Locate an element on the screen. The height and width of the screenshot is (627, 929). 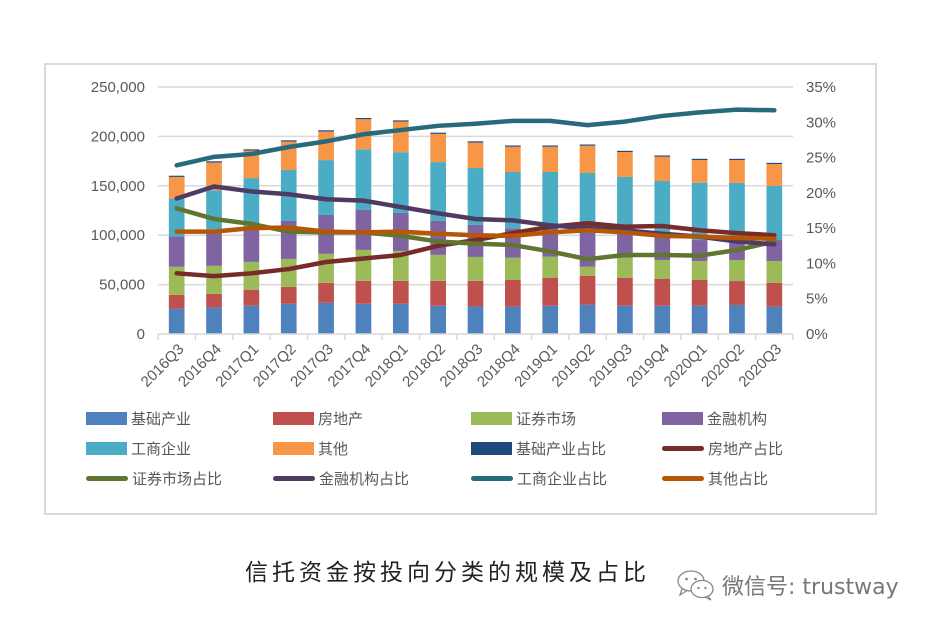
legend-item: 证券市场 is located at coordinates (523, 418).